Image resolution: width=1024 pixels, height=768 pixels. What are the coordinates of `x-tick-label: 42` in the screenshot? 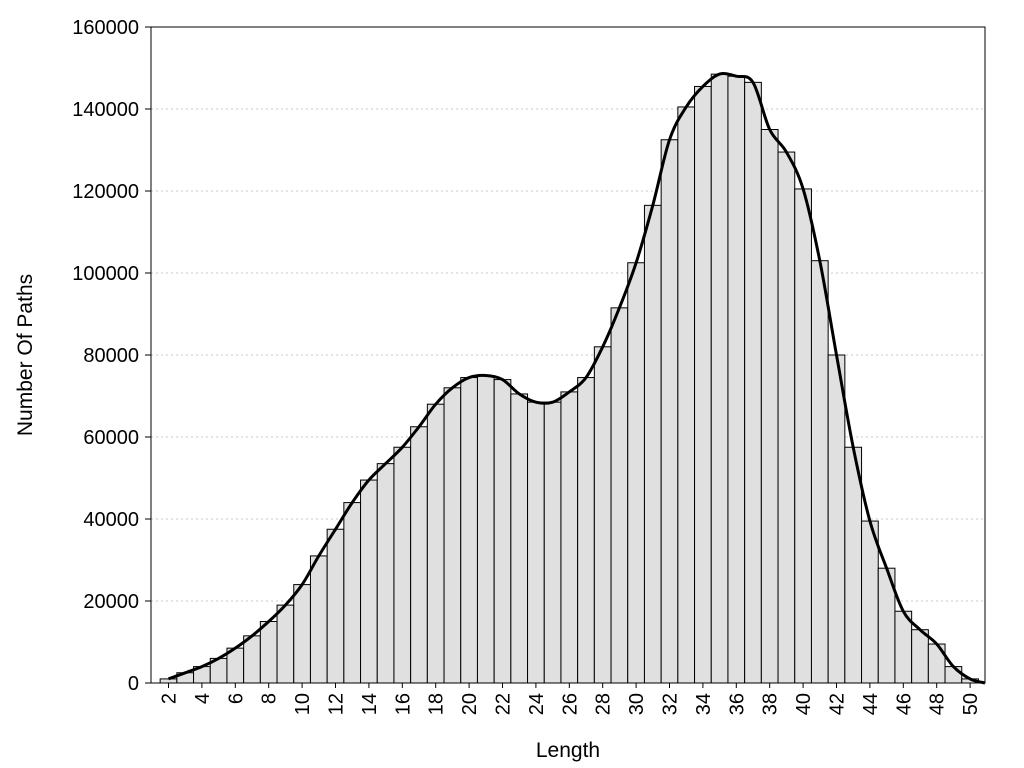 It's located at (838, 704).